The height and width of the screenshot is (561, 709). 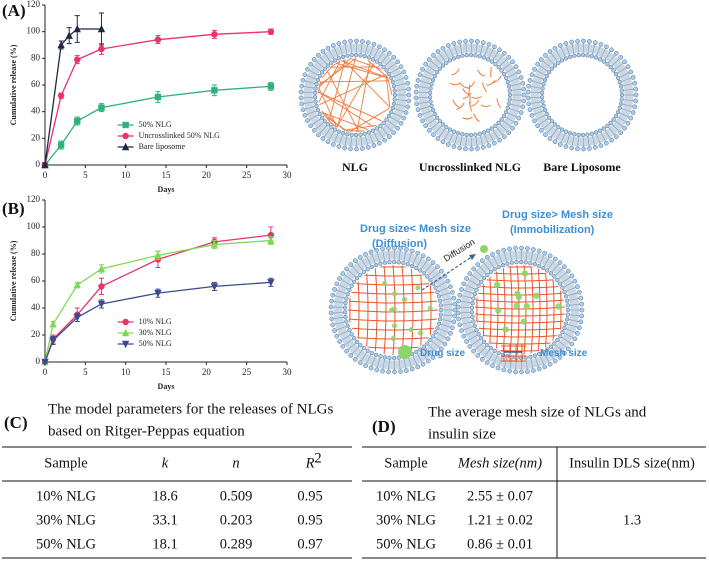 What do you see at coordinates (500, 496) in the screenshot?
I see `table-cell: 2.55 ± 0.07` at bounding box center [500, 496].